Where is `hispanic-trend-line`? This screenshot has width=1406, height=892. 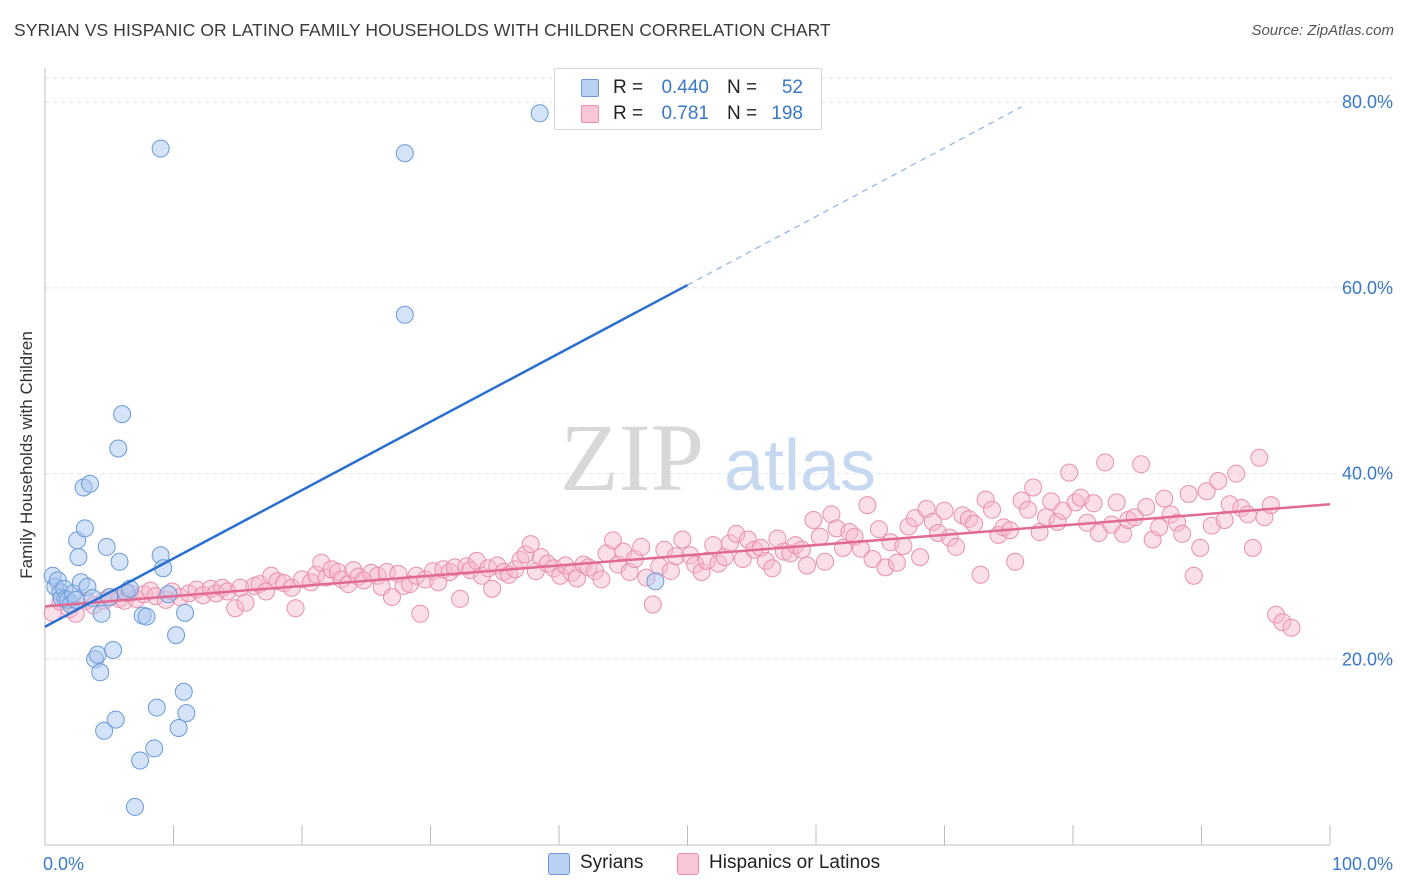
hispanic-trend-line is located at coordinates (687, 555).